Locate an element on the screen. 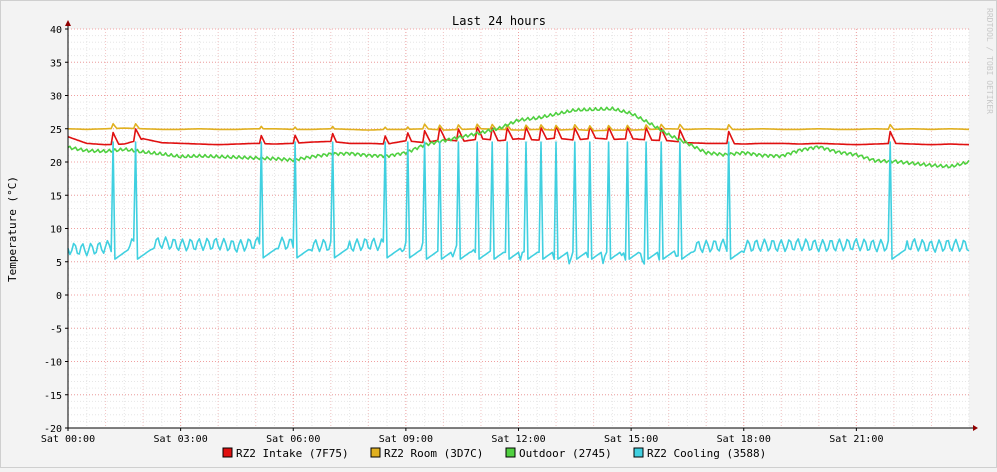 This screenshot has width=997, height=472. legend-item: RZ2 Room (3D7C) is located at coordinates (426, 453).